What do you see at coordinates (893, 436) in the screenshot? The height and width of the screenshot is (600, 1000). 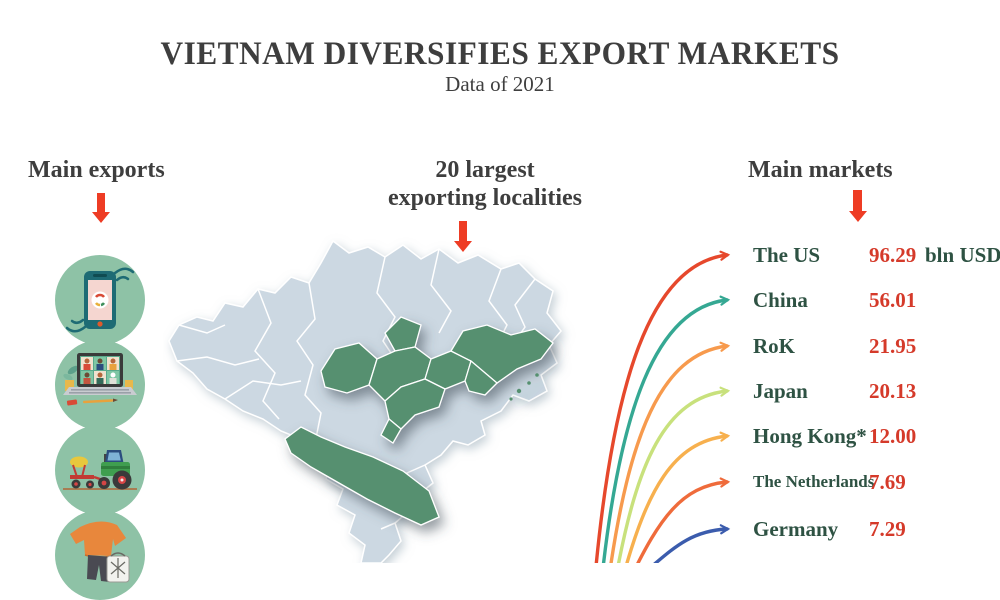 I see `market-value: 12.00` at bounding box center [893, 436].